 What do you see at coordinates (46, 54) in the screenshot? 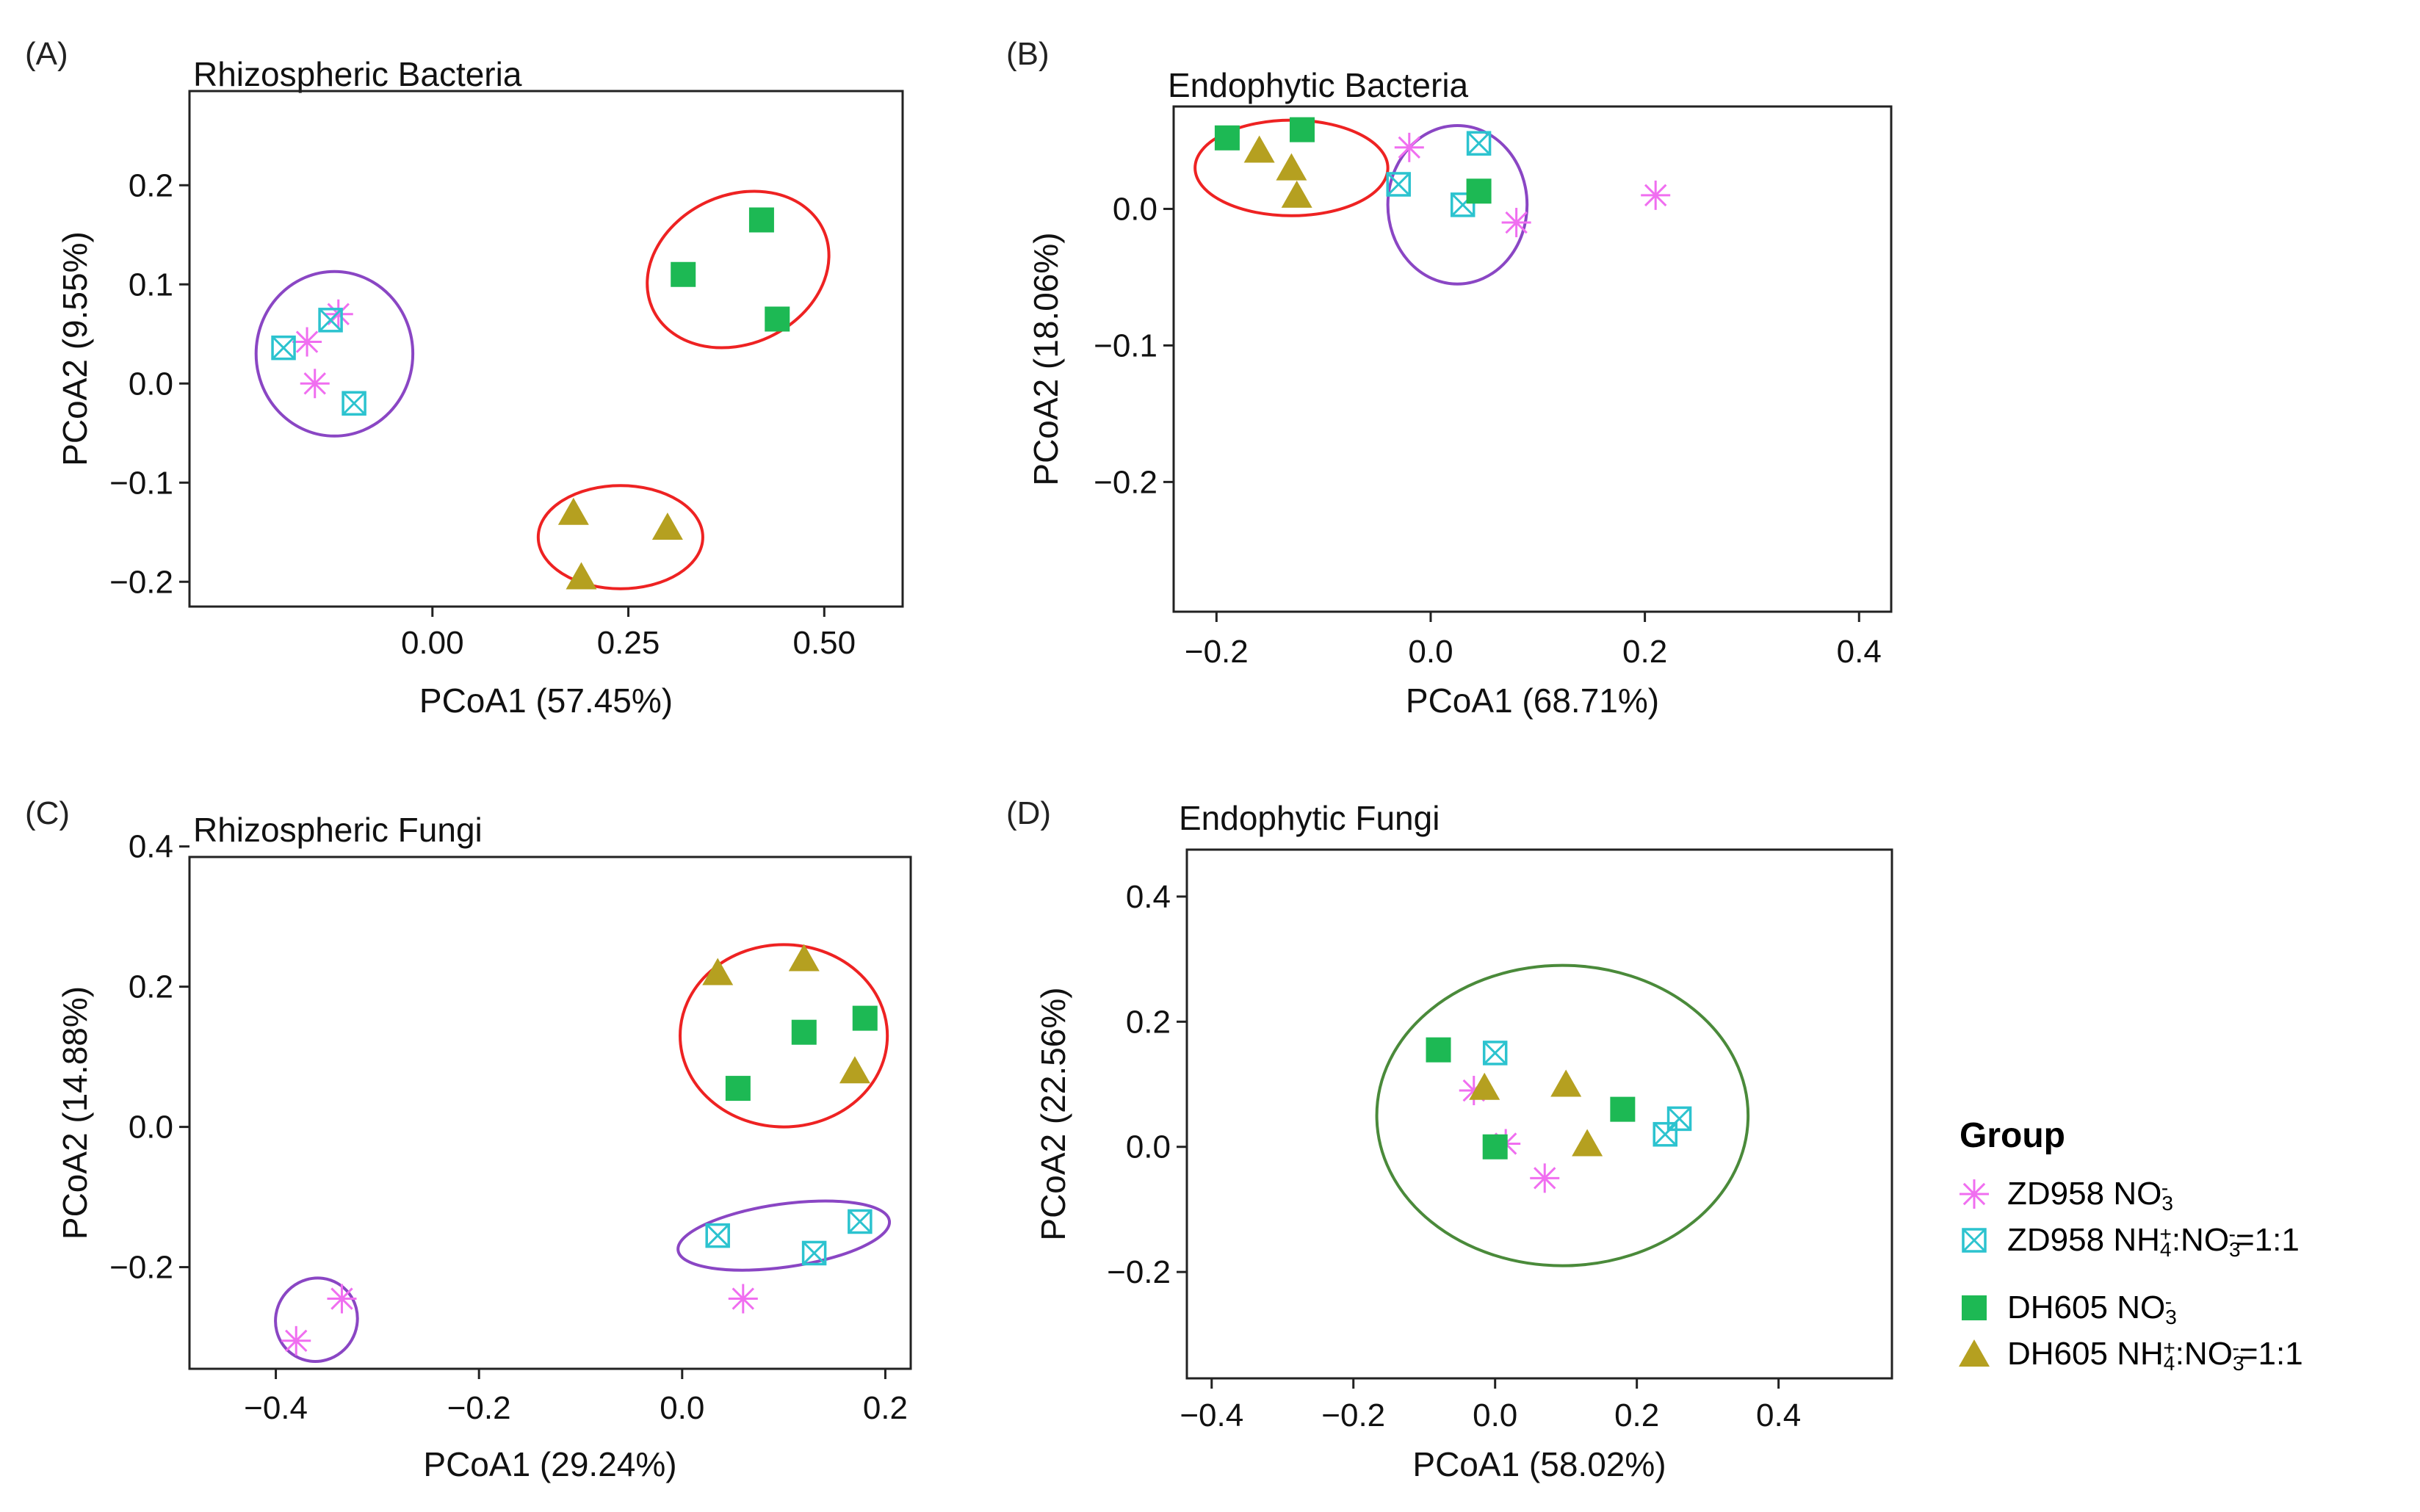
I see `panel-letter: (A)` at bounding box center [46, 54].